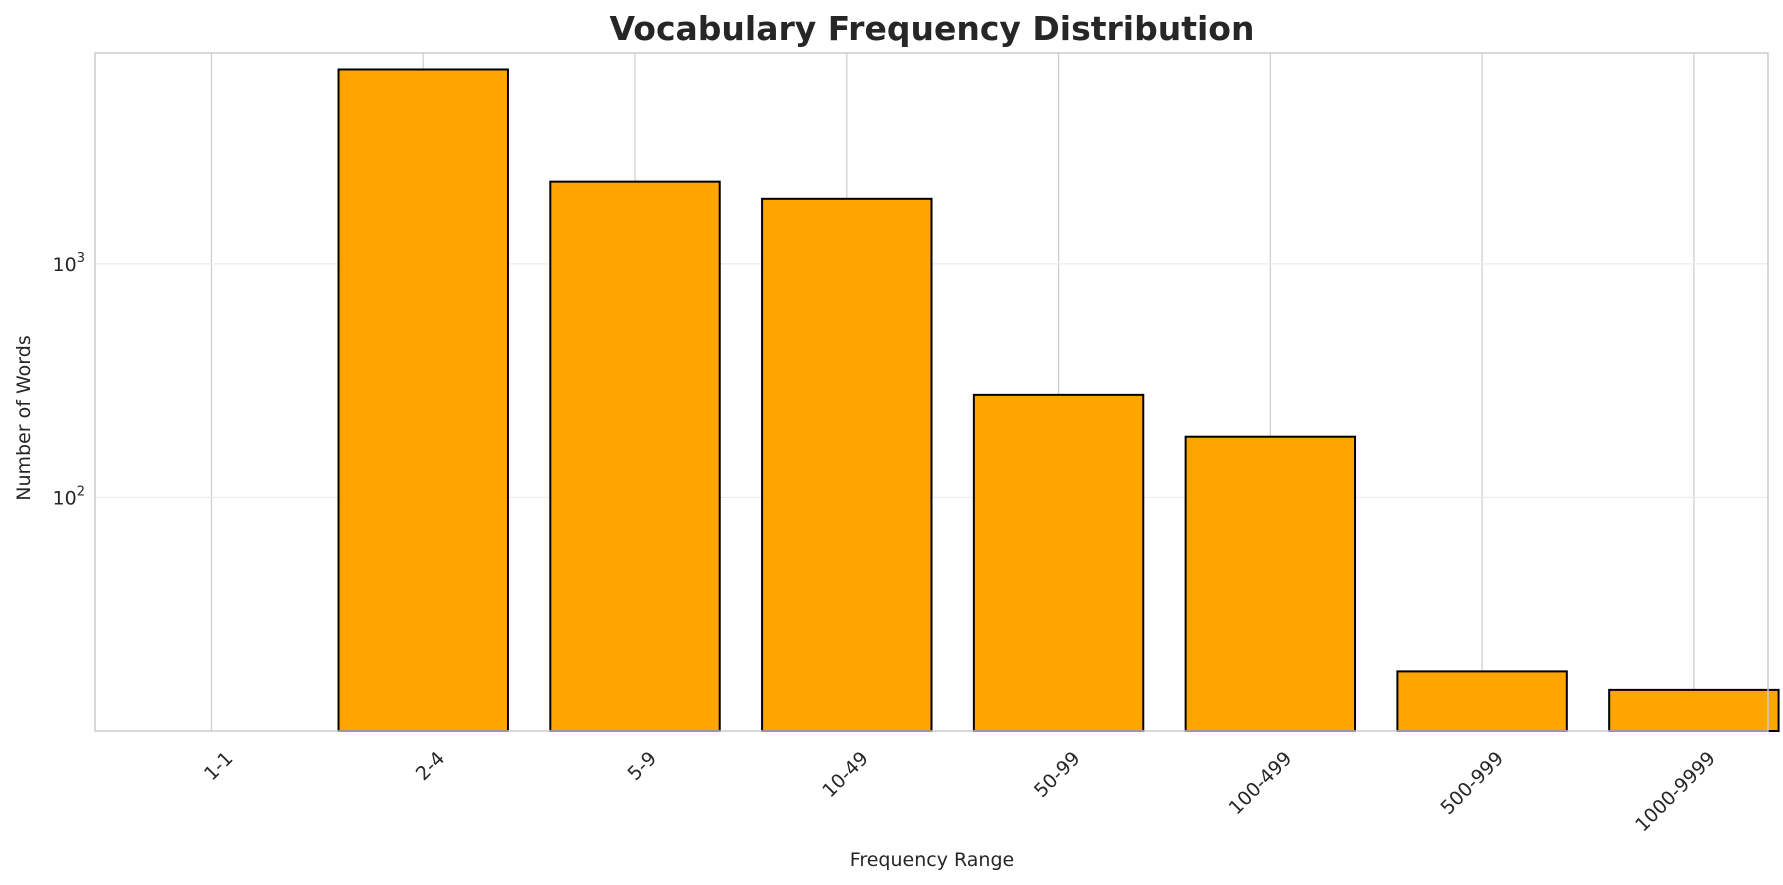  Describe the element at coordinates (932, 28) in the screenshot. I see `chart-title: Vocabulary Frequency Distribution` at that location.